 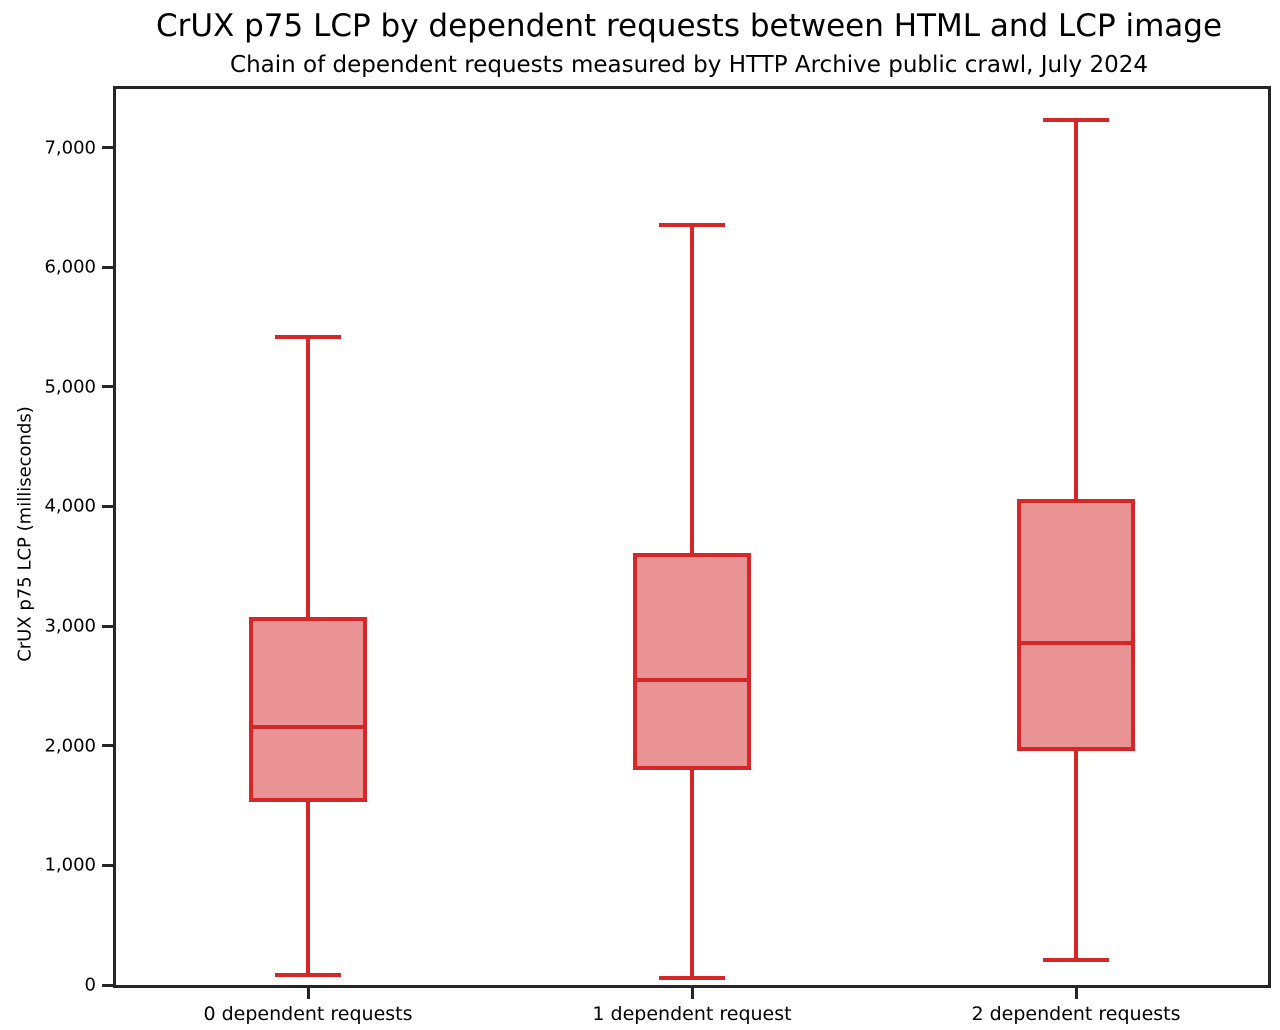 What do you see at coordinates (70, 506) in the screenshot?
I see `y-tick-label: 4,000` at bounding box center [70, 506].